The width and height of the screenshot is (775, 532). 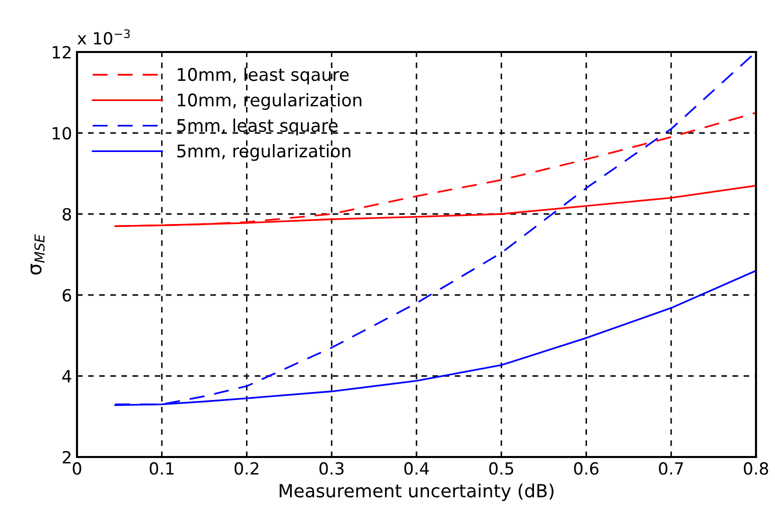 What do you see at coordinates (331, 468) in the screenshot?
I see `x-tick-label: 0.3` at bounding box center [331, 468].